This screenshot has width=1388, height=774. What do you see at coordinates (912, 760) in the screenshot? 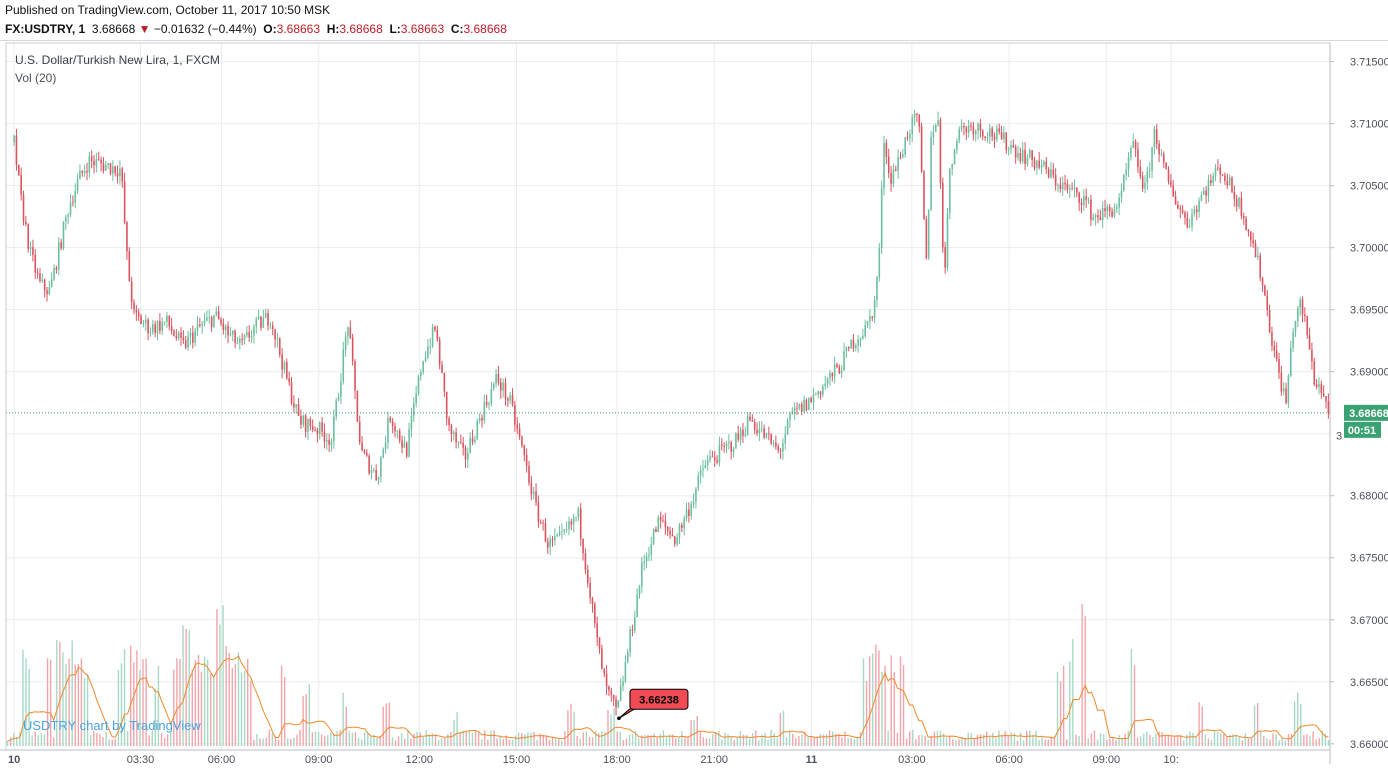
I see `time-tick-label: 03:00` at bounding box center [912, 760].